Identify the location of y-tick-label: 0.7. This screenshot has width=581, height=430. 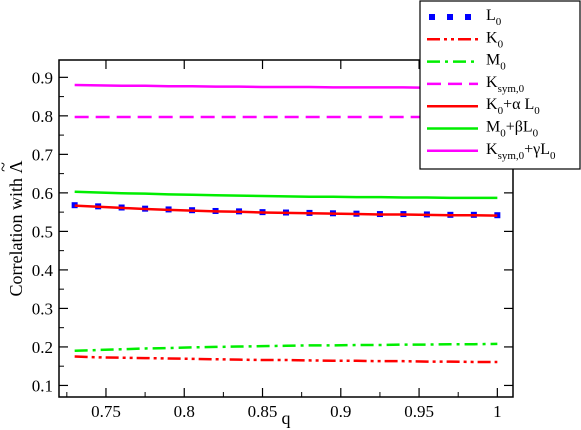
(43, 154).